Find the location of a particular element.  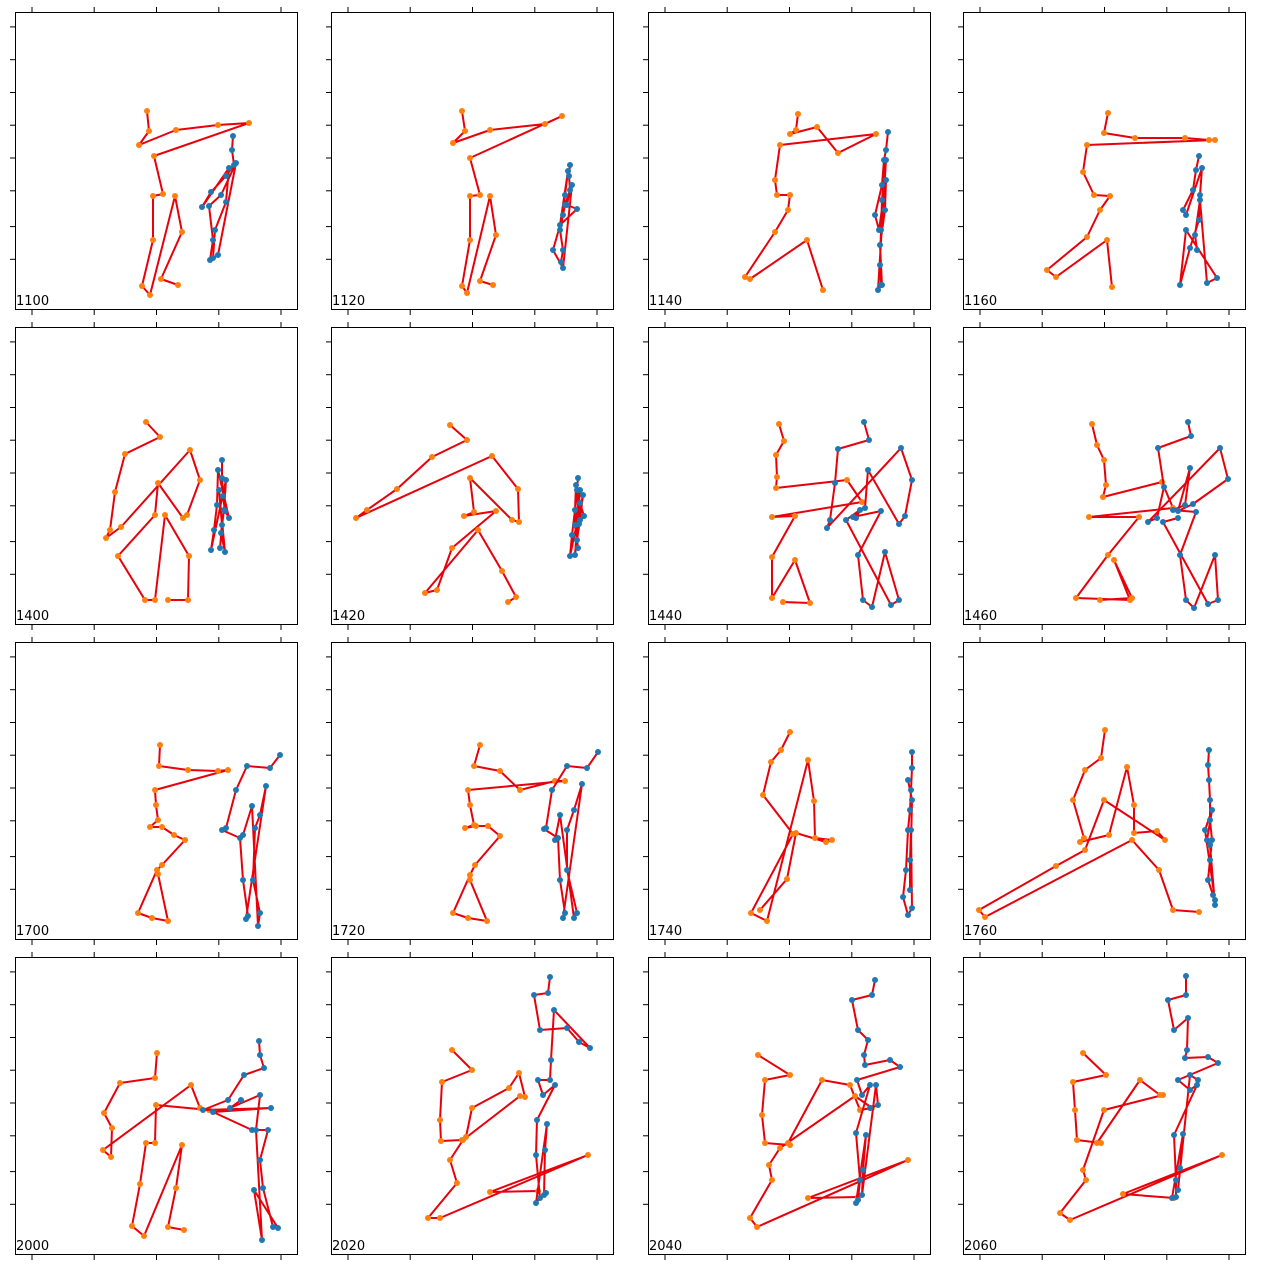

frame-number-label: 1400 is located at coordinates (33, 616).